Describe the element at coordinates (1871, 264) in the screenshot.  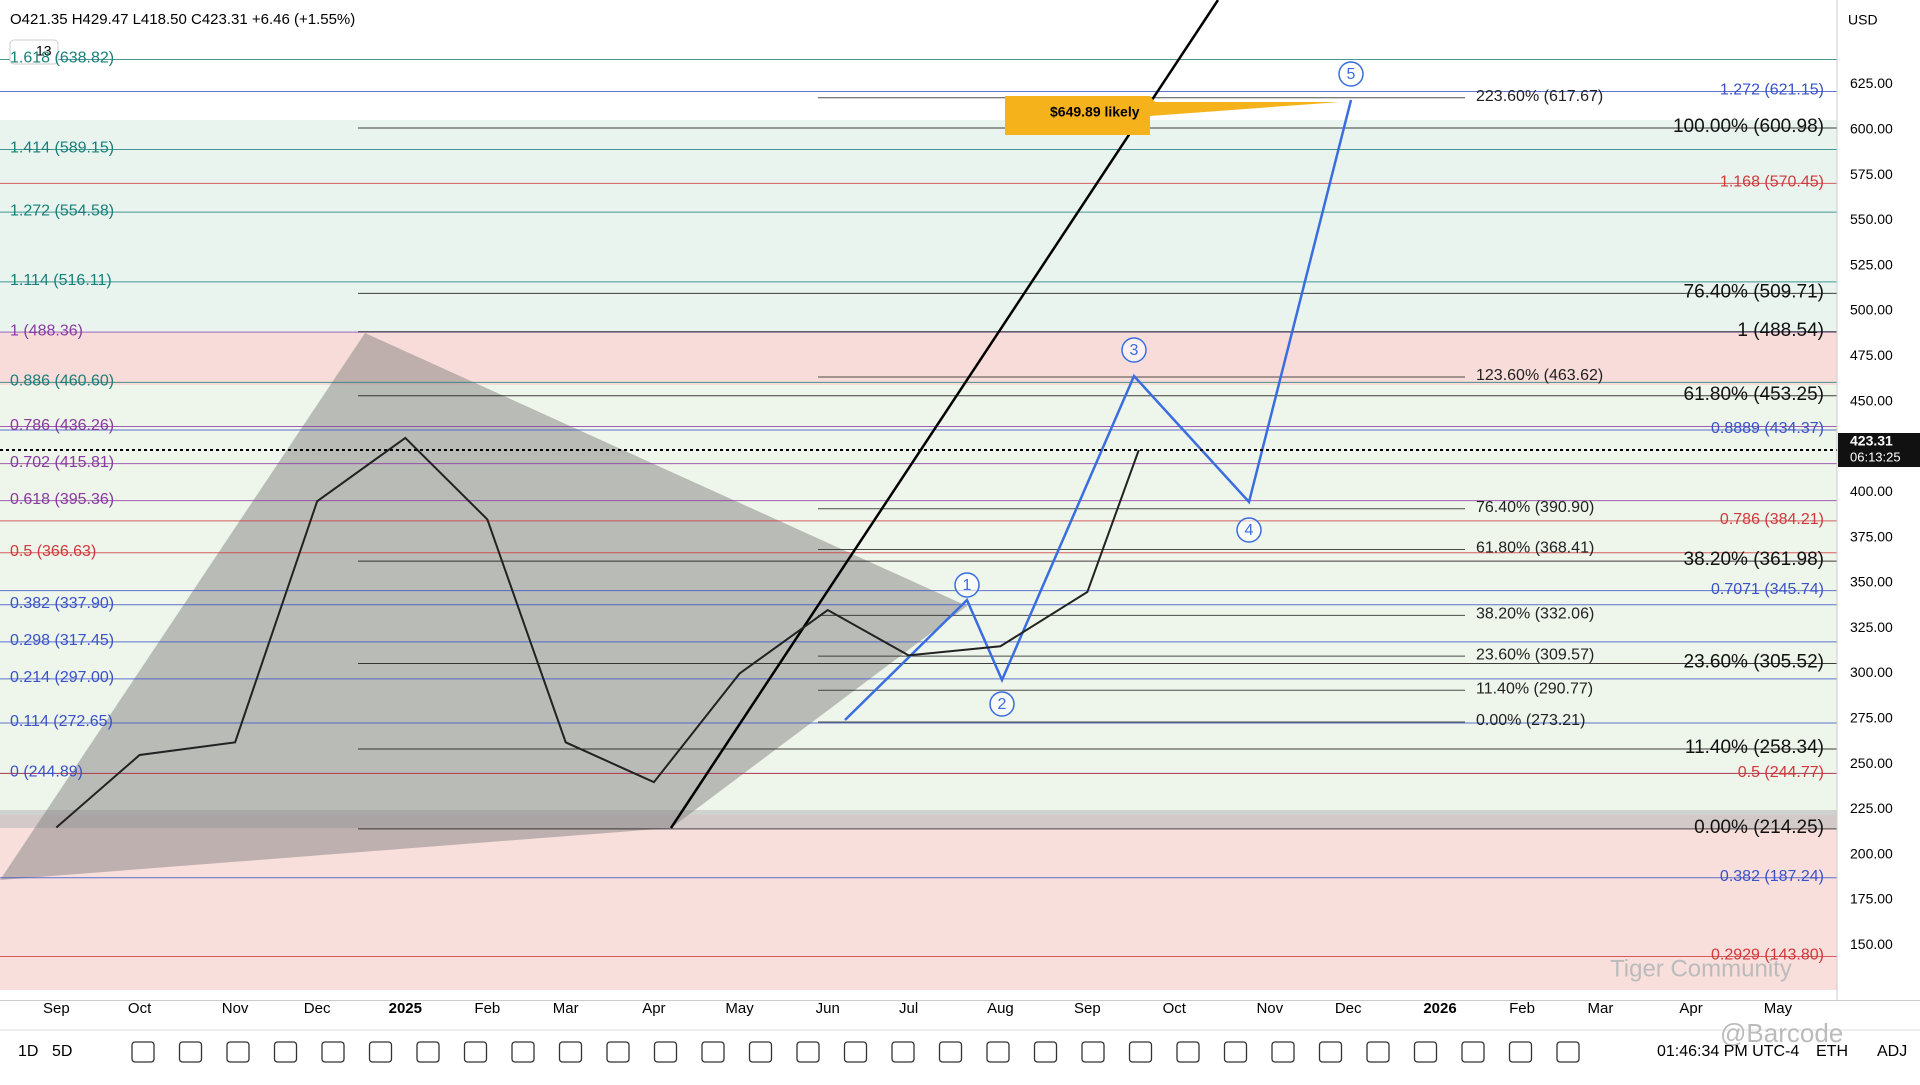
I see `y-tick-label: 525.00` at that location.